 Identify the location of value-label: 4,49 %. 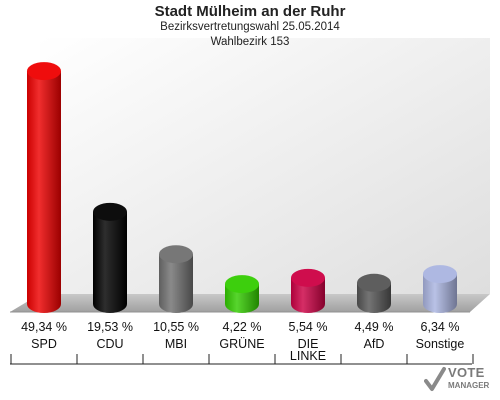
(374, 327).